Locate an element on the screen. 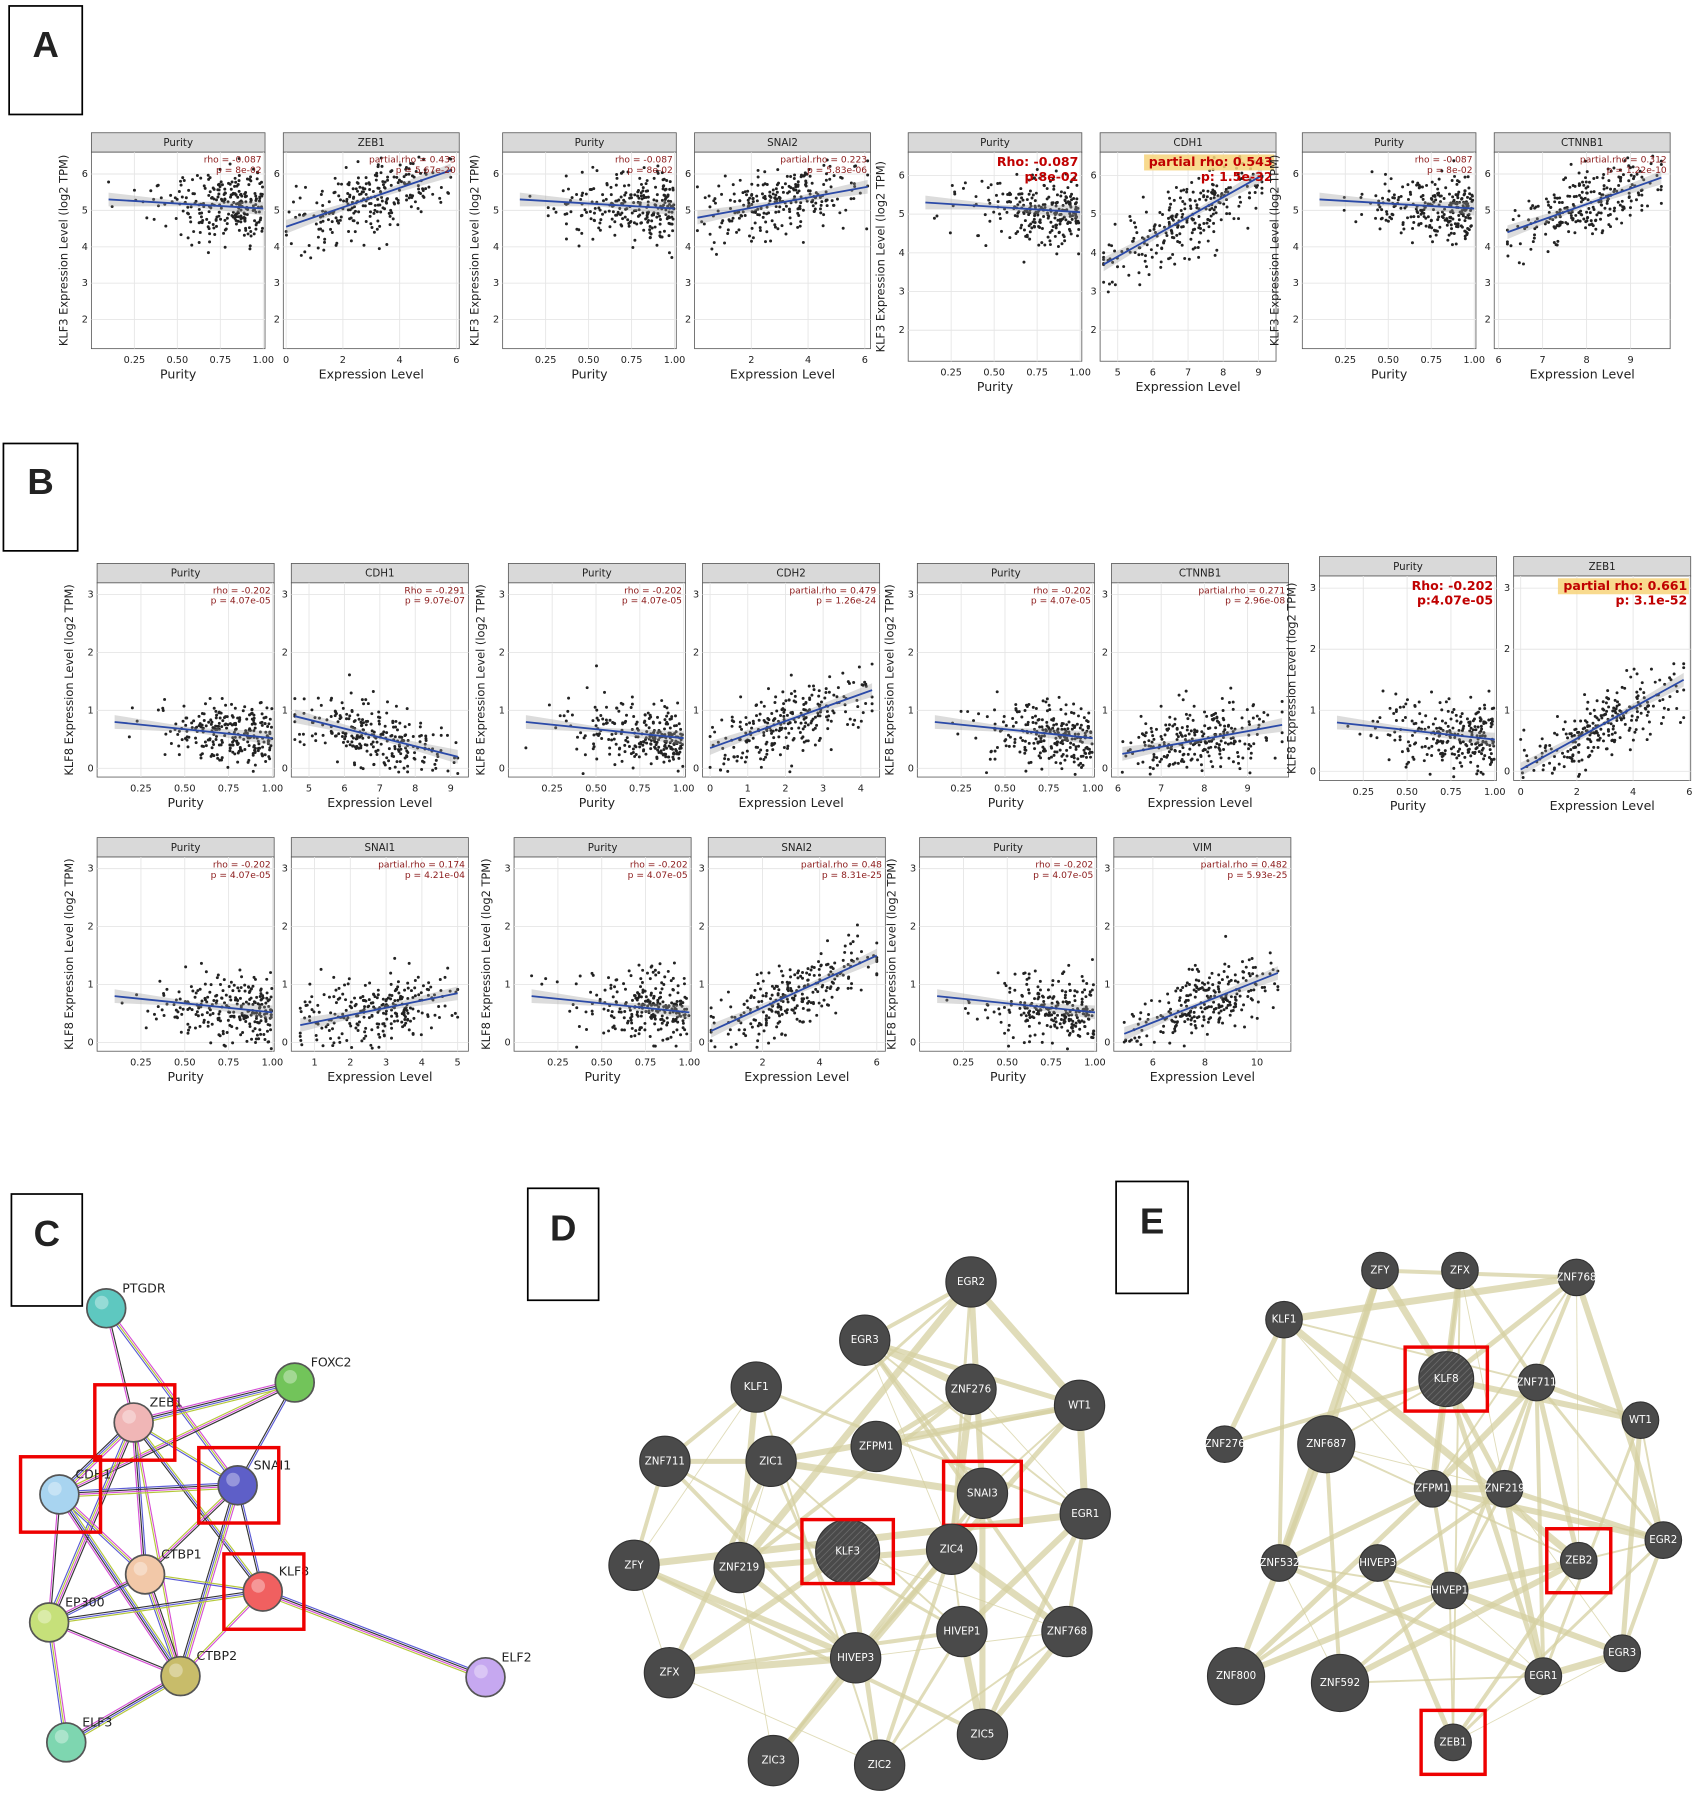 The width and height of the screenshot is (1701, 1794). y-tick-label: 4 is located at coordinates (85, 247).